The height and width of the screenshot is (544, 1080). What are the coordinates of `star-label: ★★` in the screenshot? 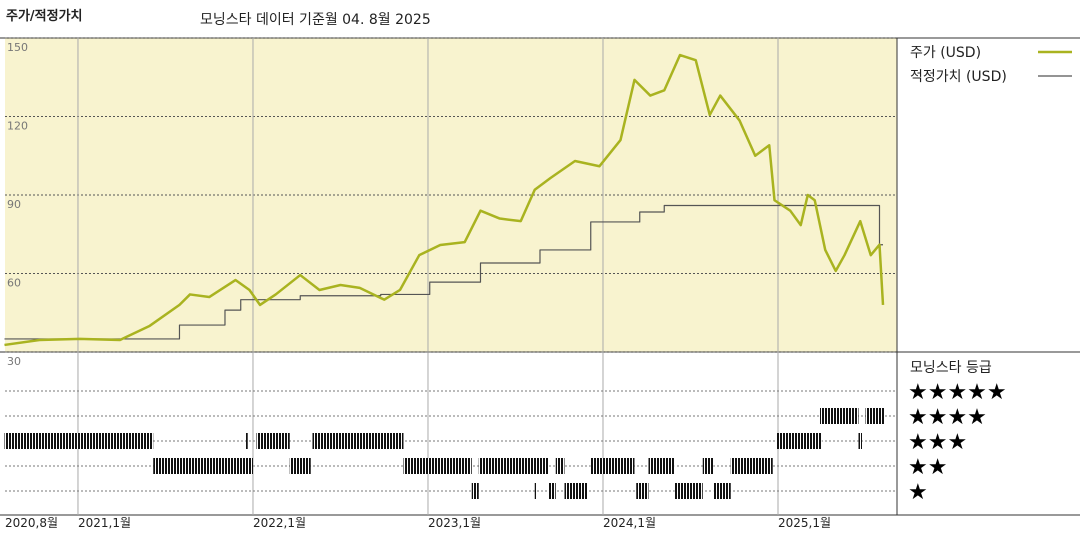 It's located at (927, 467).